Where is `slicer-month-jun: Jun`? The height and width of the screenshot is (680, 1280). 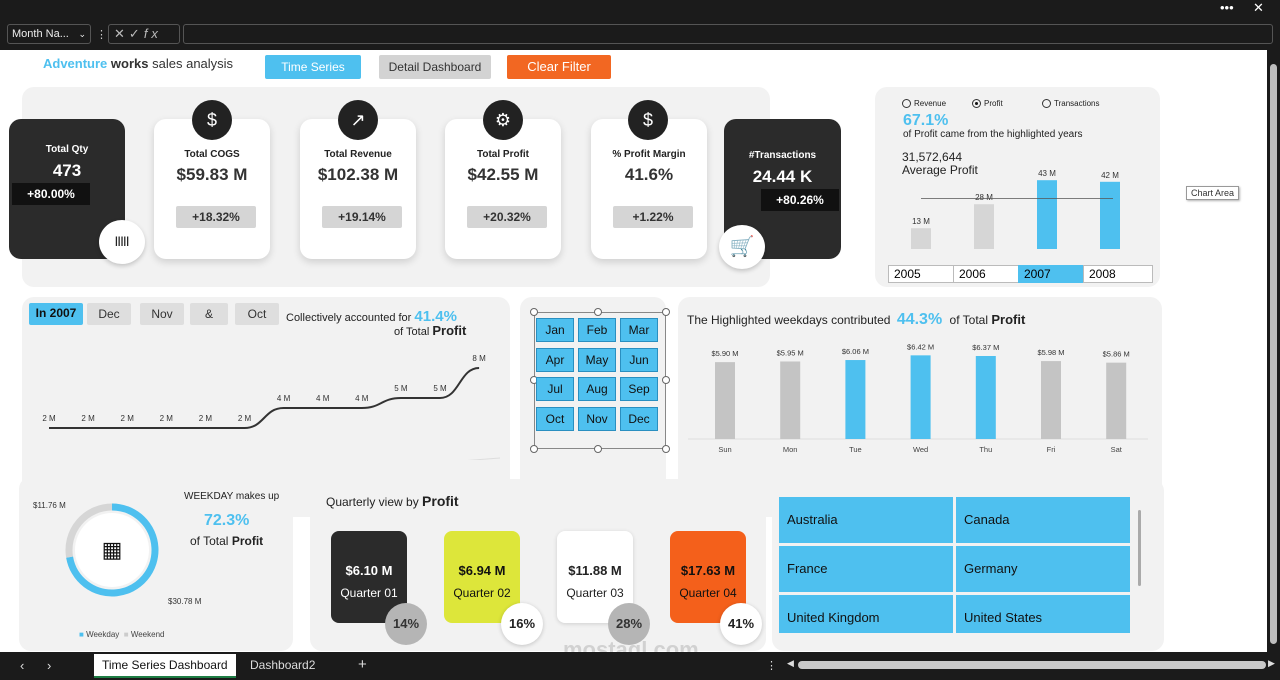
slicer-month-jun: Jun is located at coordinates (639, 359).